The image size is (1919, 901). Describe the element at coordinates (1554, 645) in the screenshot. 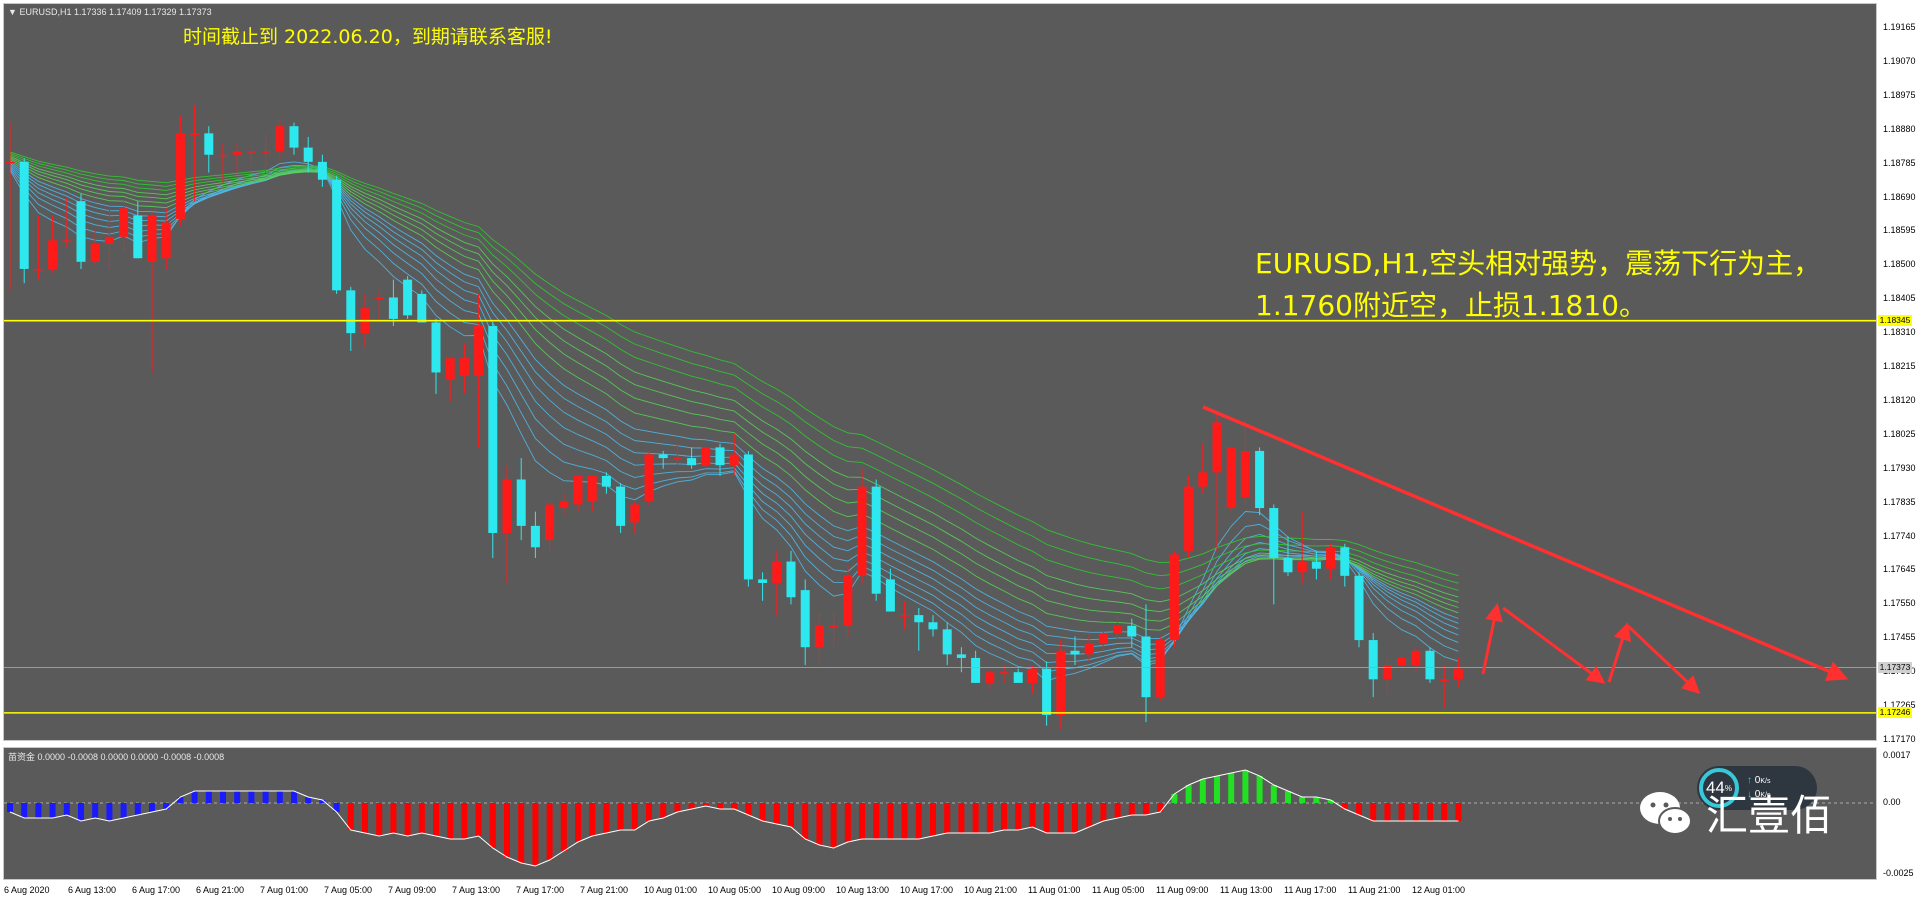

I see `projection-arrow` at that location.